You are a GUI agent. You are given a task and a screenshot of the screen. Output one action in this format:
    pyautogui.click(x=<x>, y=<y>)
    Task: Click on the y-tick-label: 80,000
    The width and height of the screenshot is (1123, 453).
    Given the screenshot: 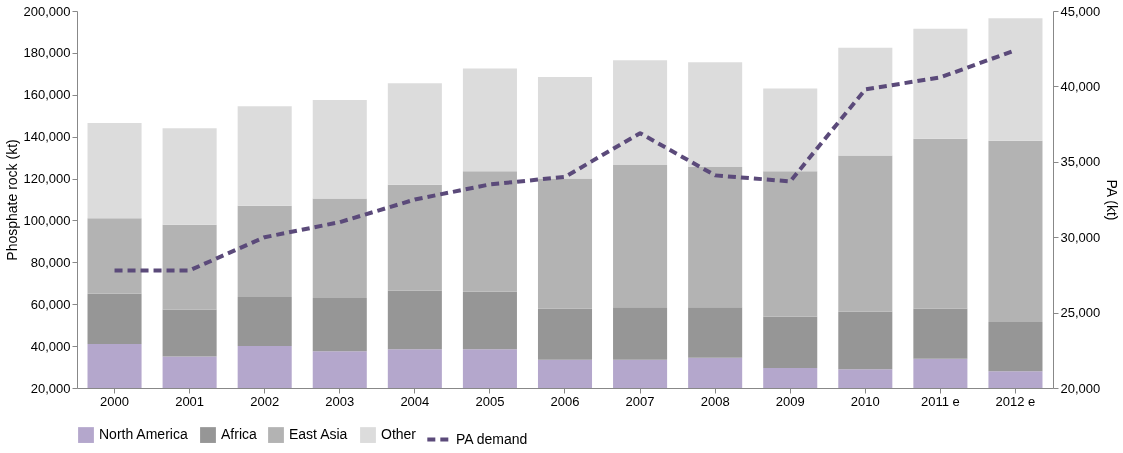 What is the action you would take?
    pyautogui.click(x=50, y=262)
    